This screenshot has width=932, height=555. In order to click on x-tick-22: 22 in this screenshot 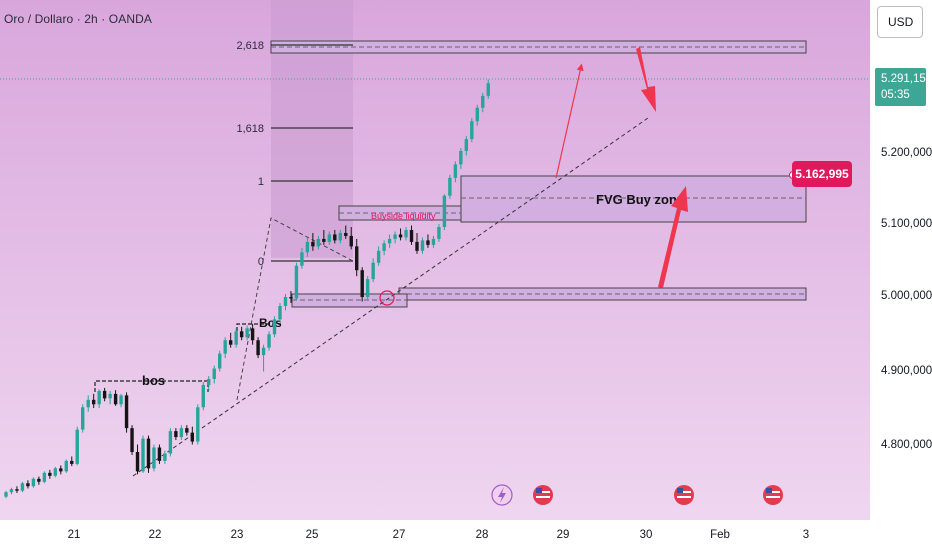, I will do `click(155, 535)`.